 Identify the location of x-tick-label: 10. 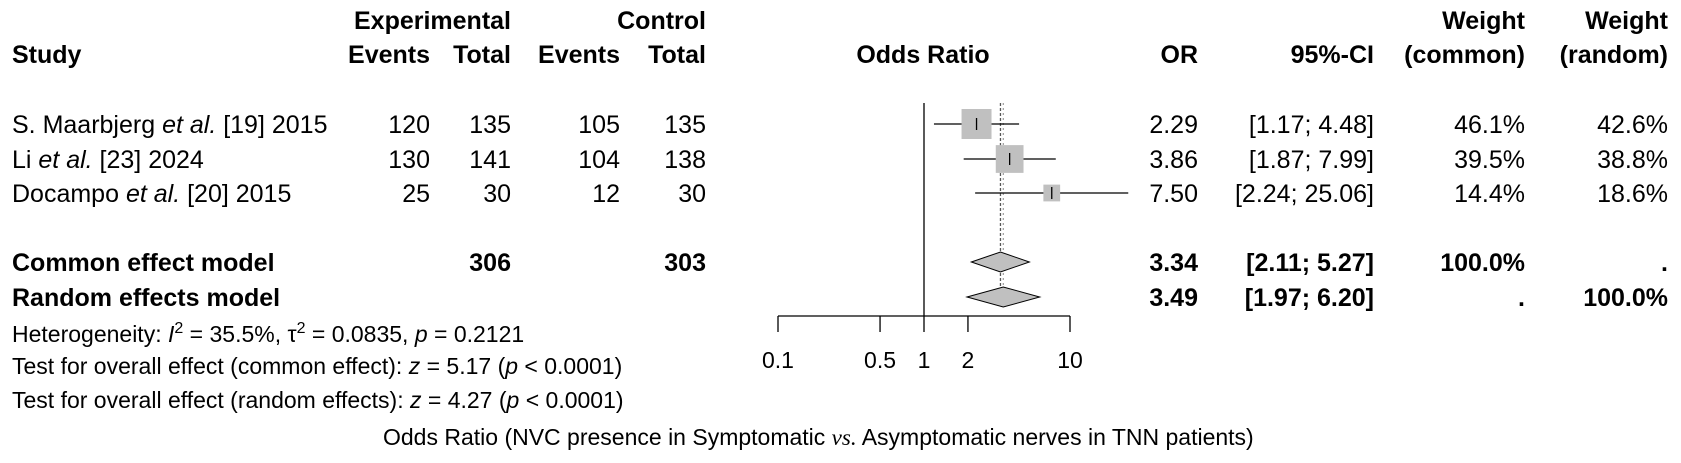
(1070, 360).